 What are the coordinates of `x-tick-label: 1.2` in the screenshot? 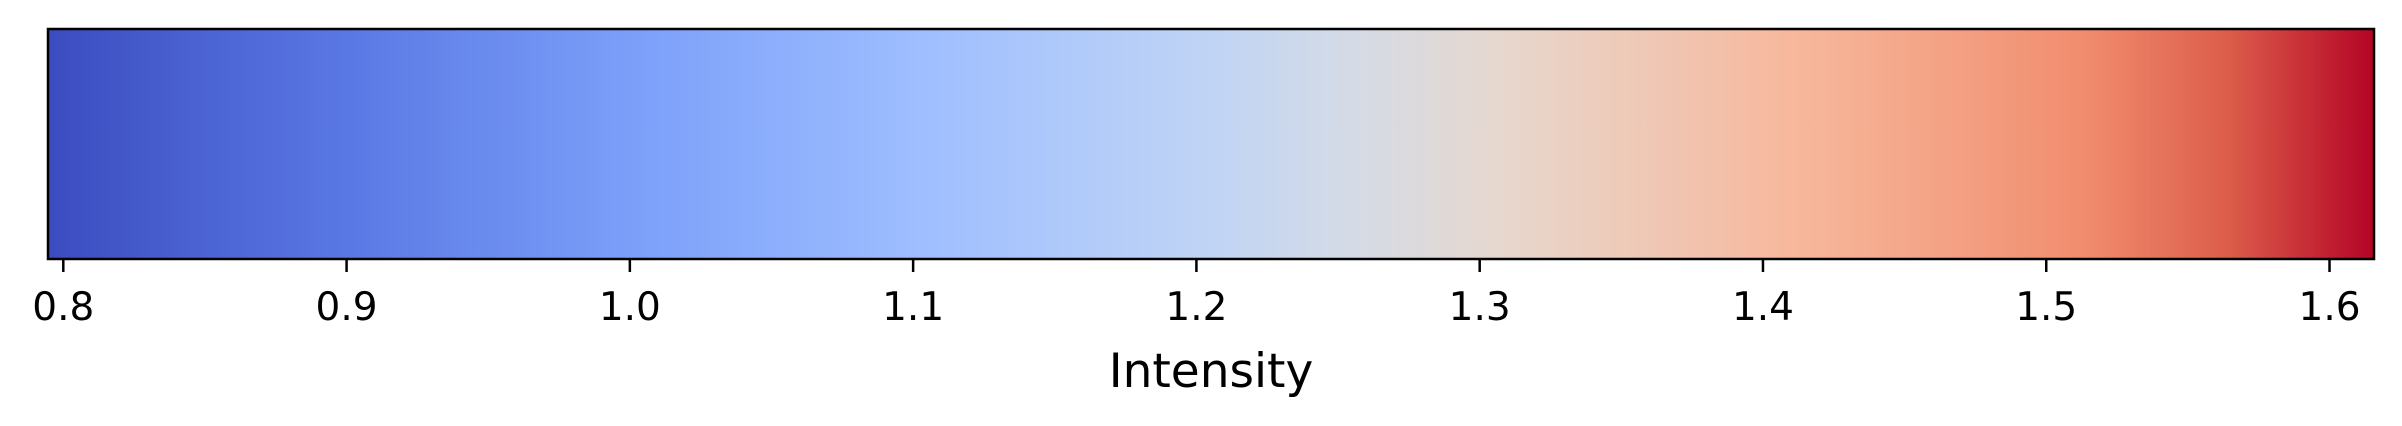 It's located at (1196, 307).